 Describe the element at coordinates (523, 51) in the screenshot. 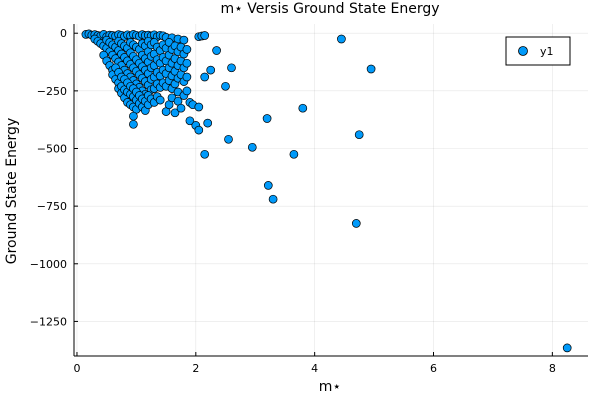

I see `legend-marker` at that location.